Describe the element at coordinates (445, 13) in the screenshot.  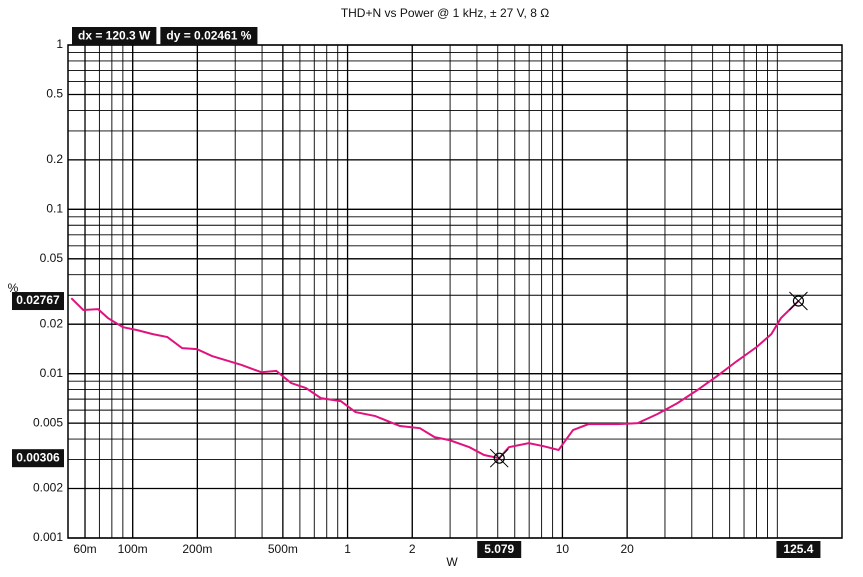
I see `chart-title: THD+N vs Power @ 1 kHz, ± 27 V, 8 Ω` at that location.